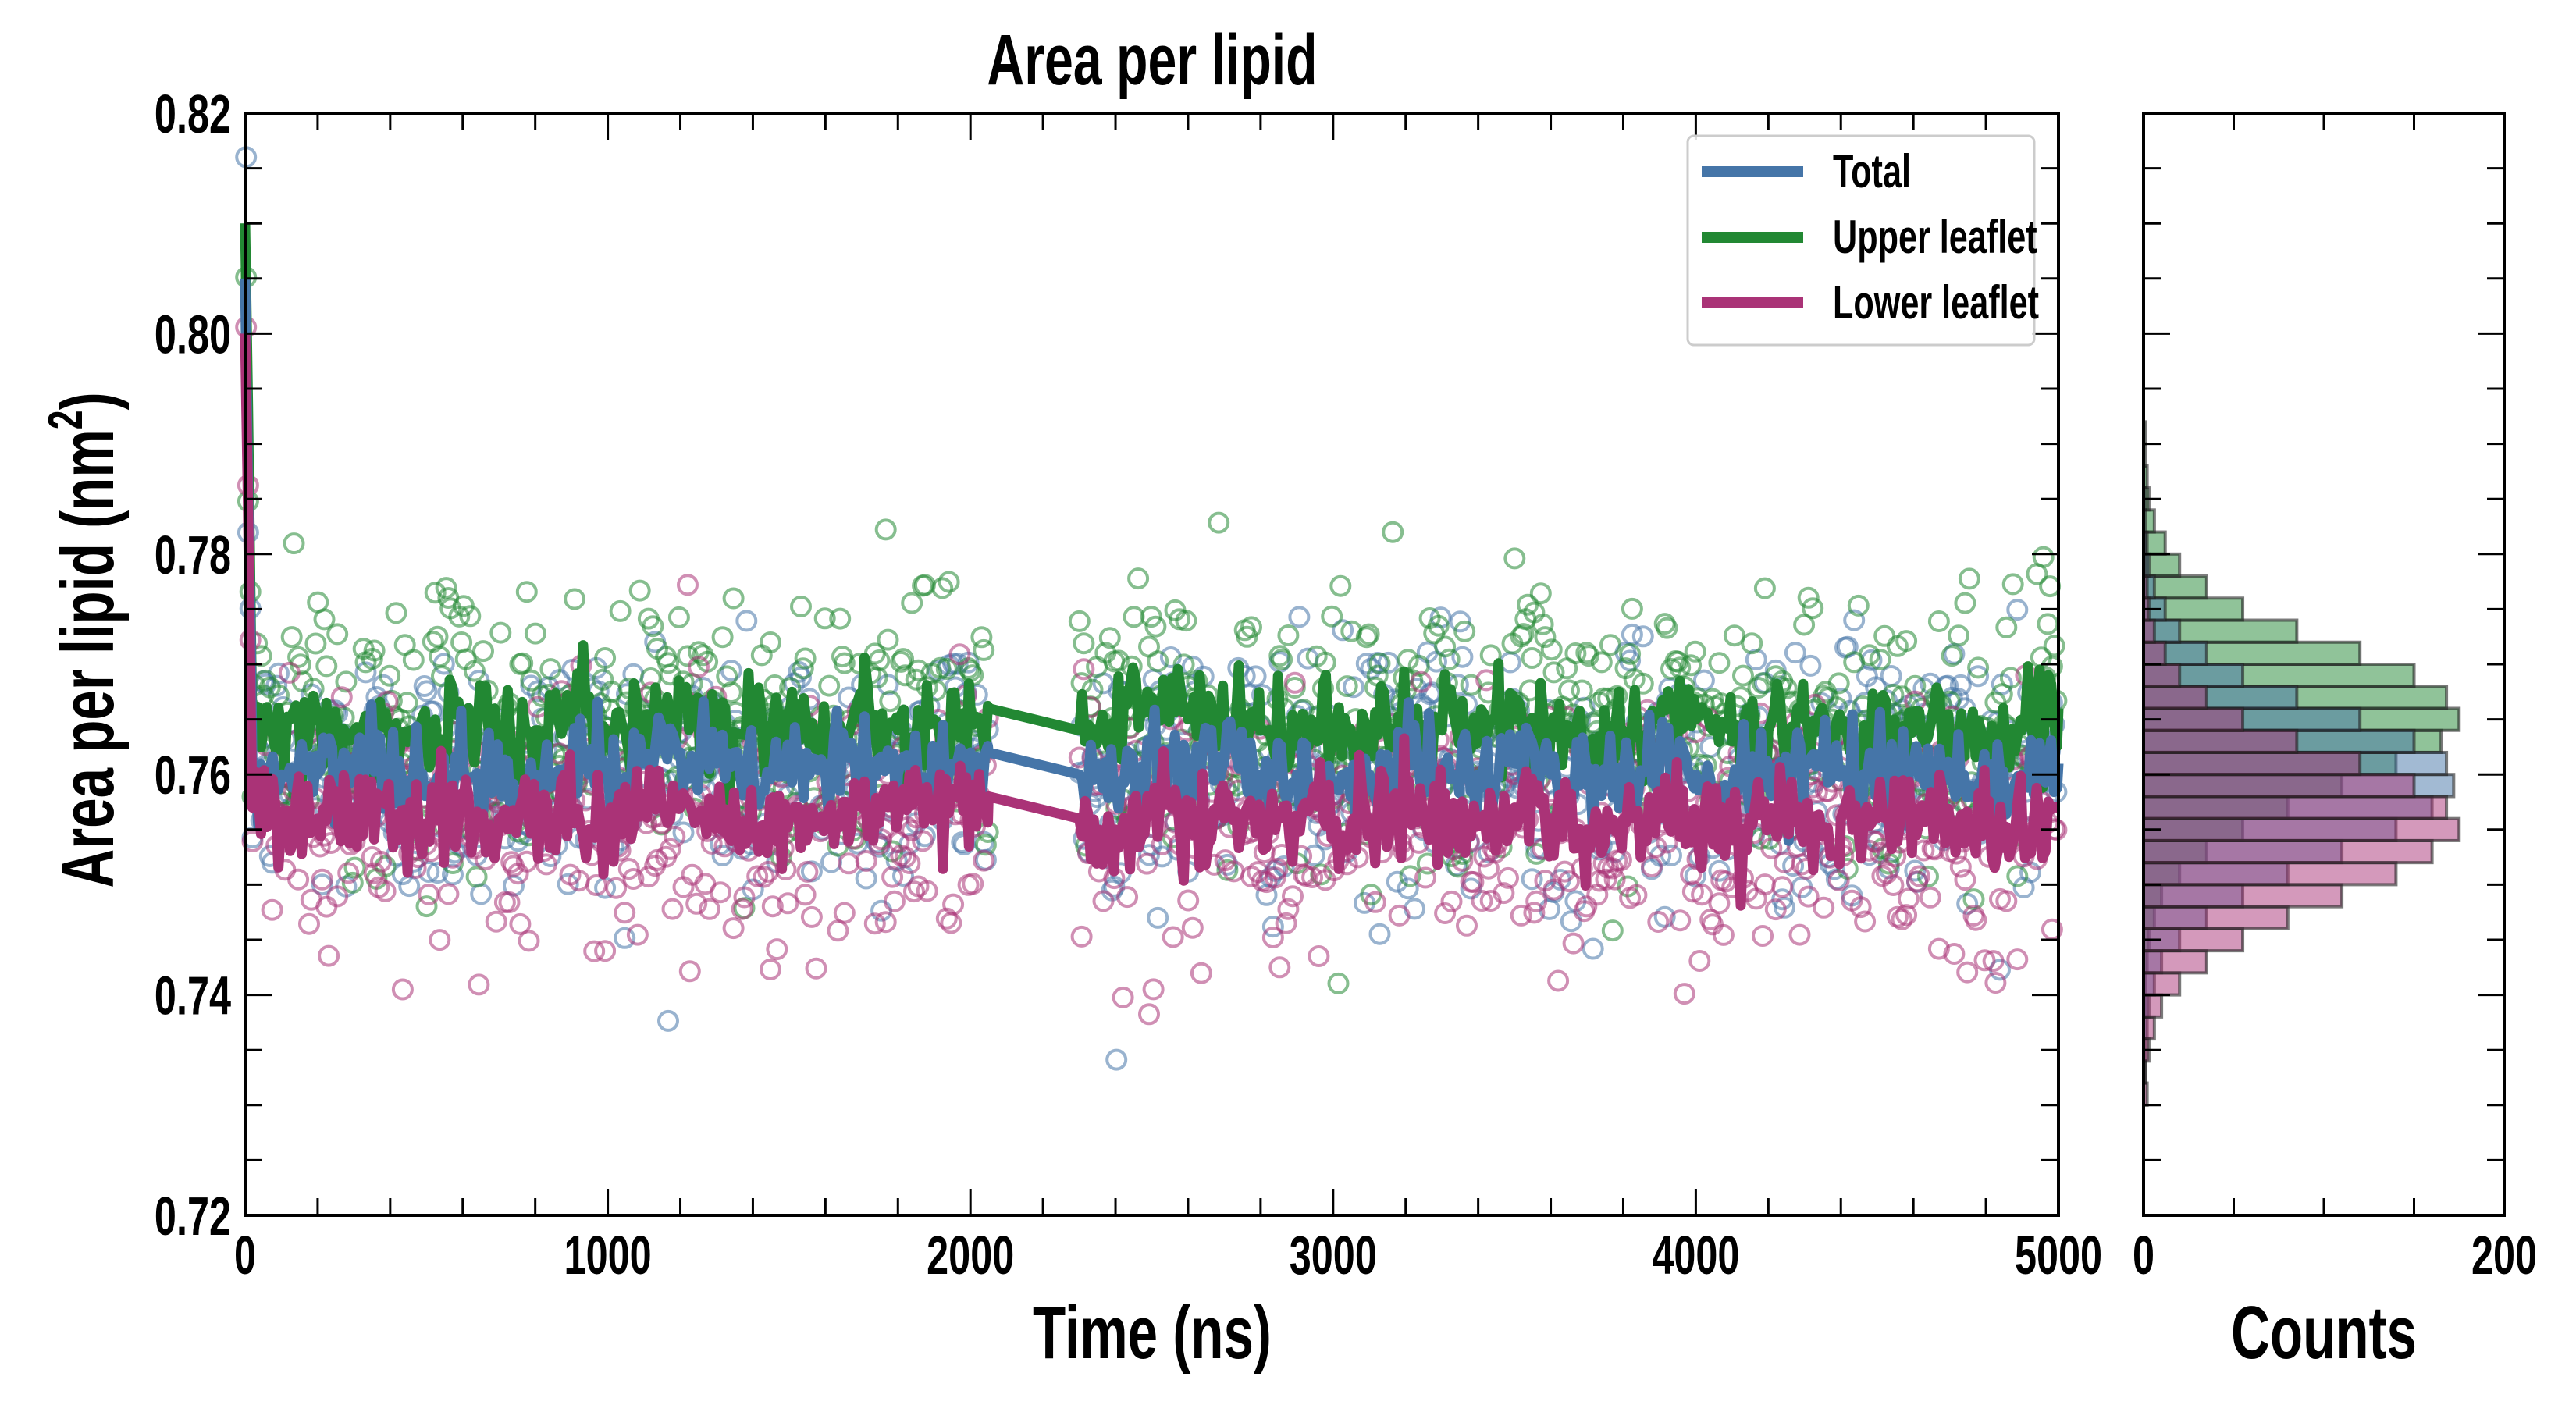  Describe the element at coordinates (1935, 238) in the screenshot. I see `legend-label: Upper leaflet` at that location.